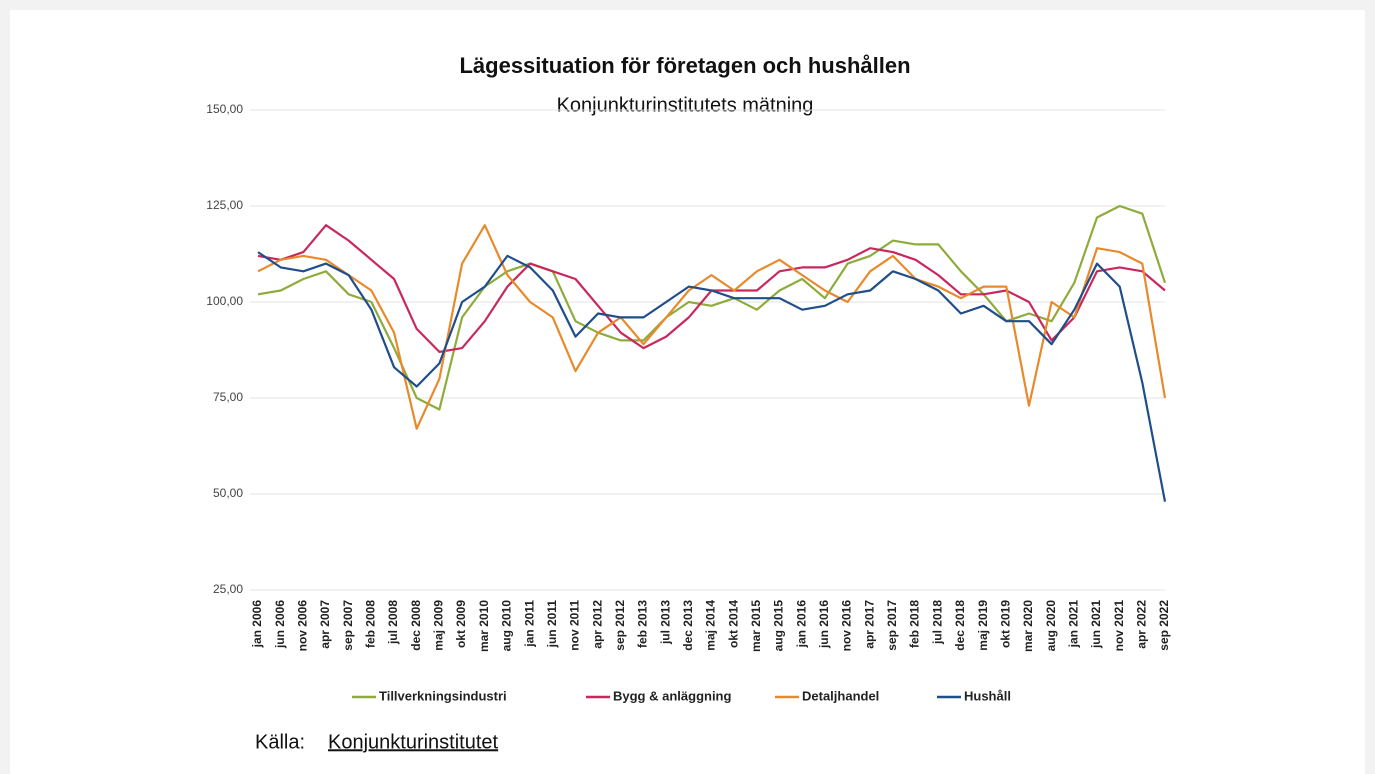  I want to click on legend-label: Detaljhandel, so click(840, 695).